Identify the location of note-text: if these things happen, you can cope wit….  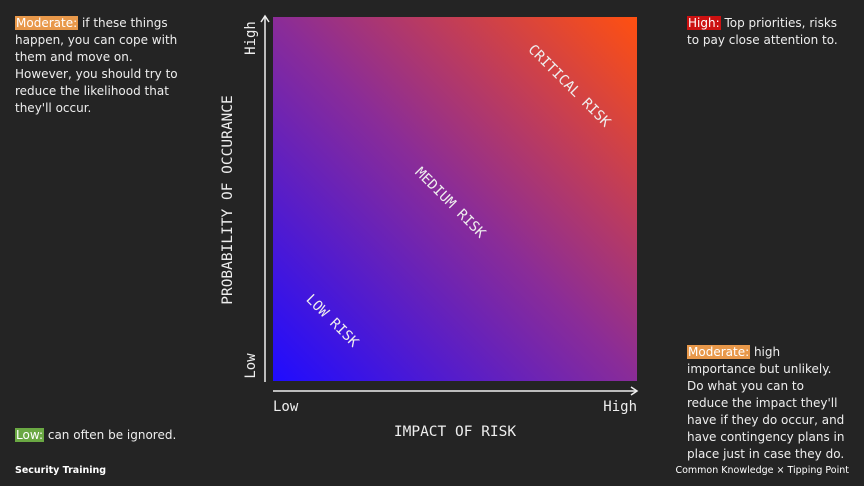
(96, 65).